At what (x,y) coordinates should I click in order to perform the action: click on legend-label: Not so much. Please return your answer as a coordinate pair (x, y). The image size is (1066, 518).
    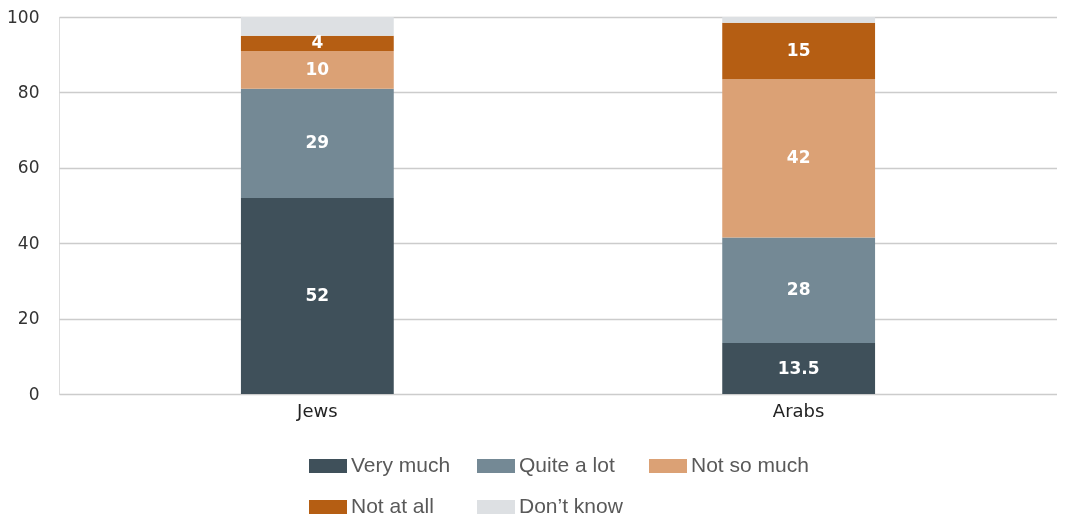
    Looking at the image, I should click on (750, 464).